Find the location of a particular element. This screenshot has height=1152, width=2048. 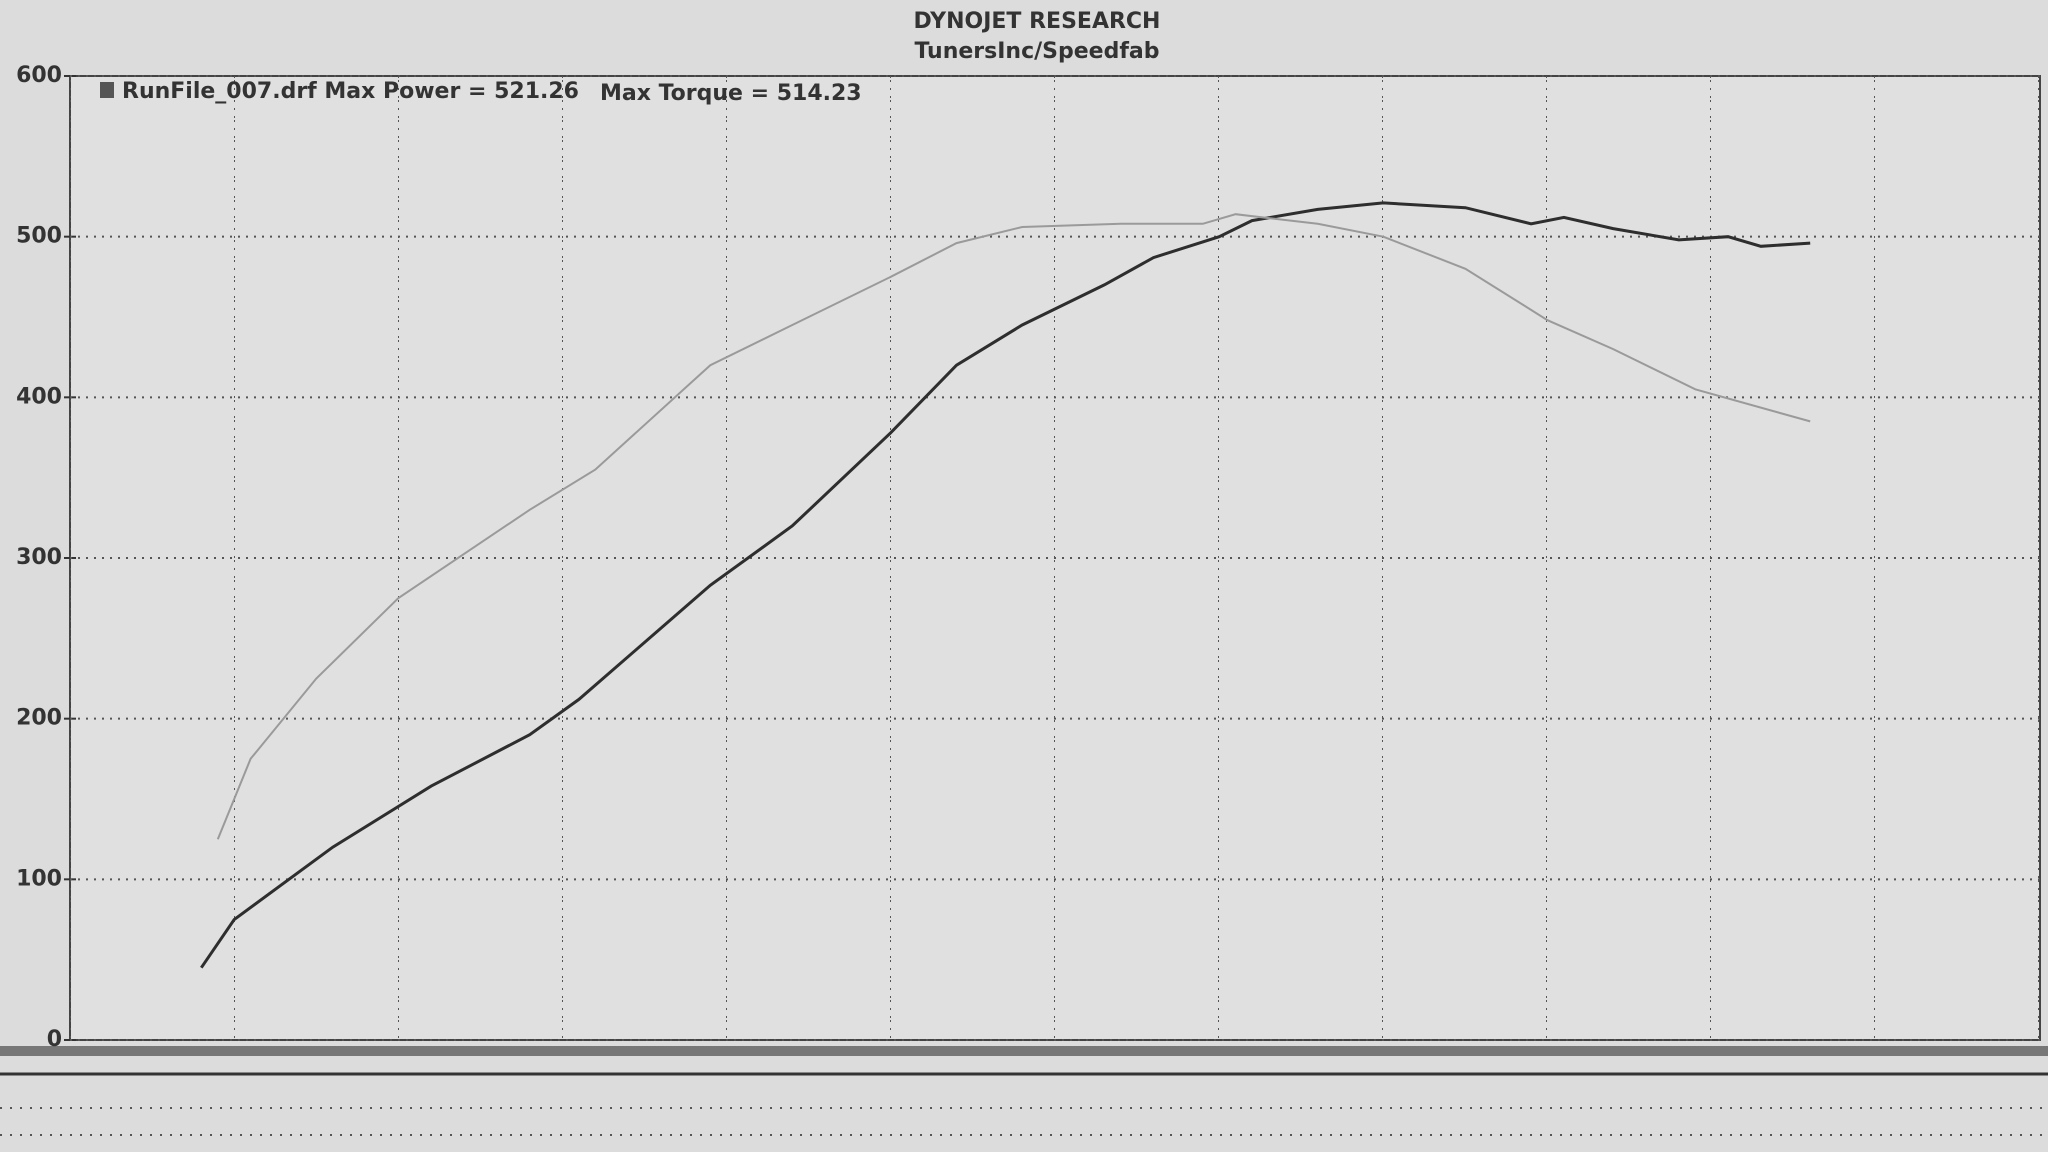

legend-text: Max Torque = 514.23 is located at coordinates (731, 93).